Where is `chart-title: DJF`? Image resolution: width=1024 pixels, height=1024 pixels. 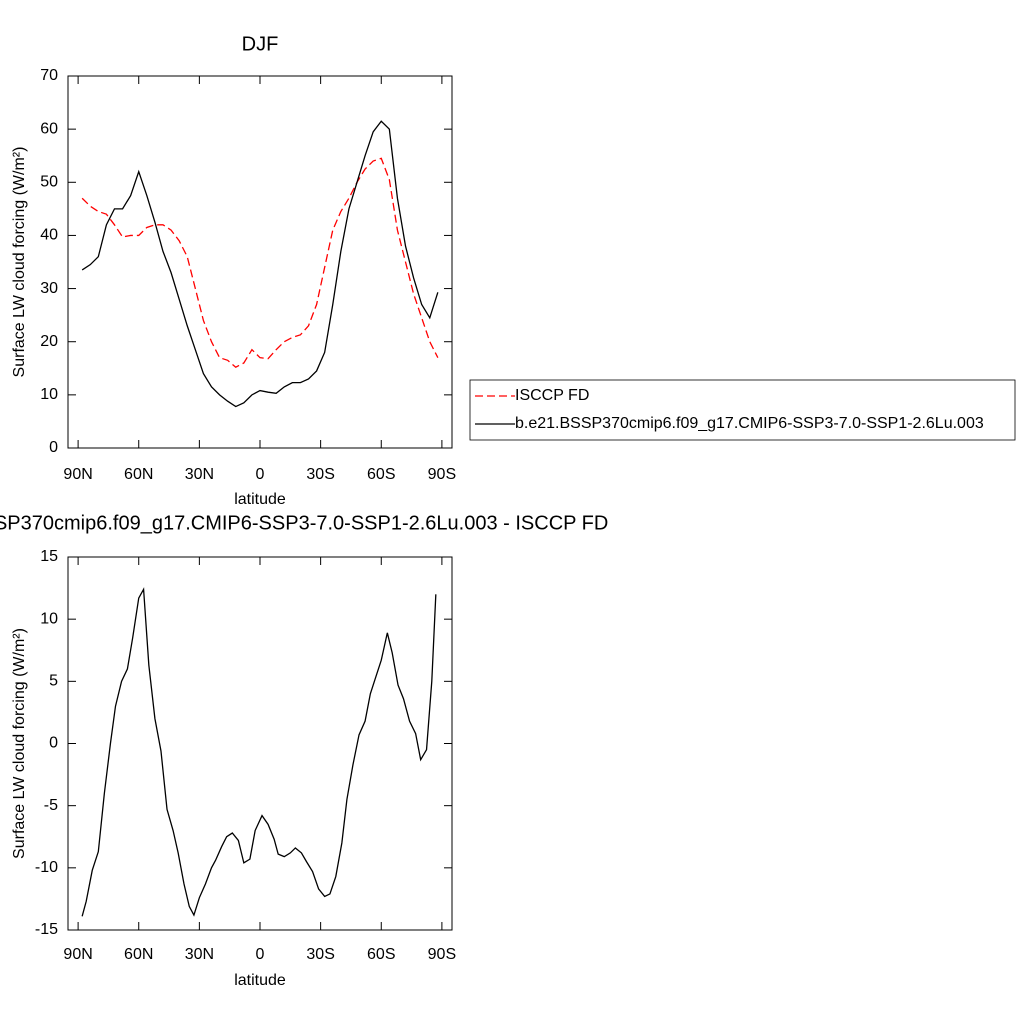 chart-title: DJF is located at coordinates (260, 44).